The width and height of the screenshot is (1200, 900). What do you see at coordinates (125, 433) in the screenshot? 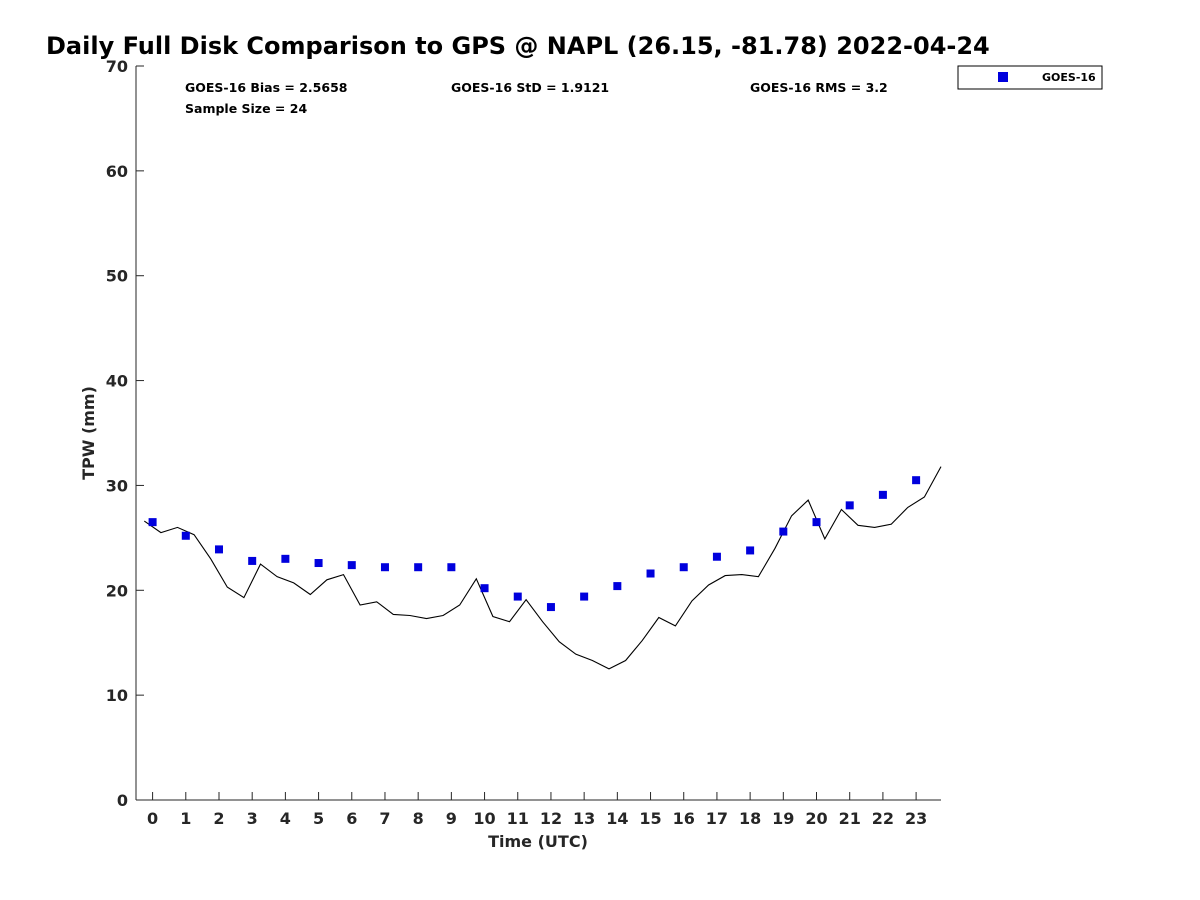
I see `y-axis-ticks: 0 10 20 30 40 50 60 70` at bounding box center [125, 433].